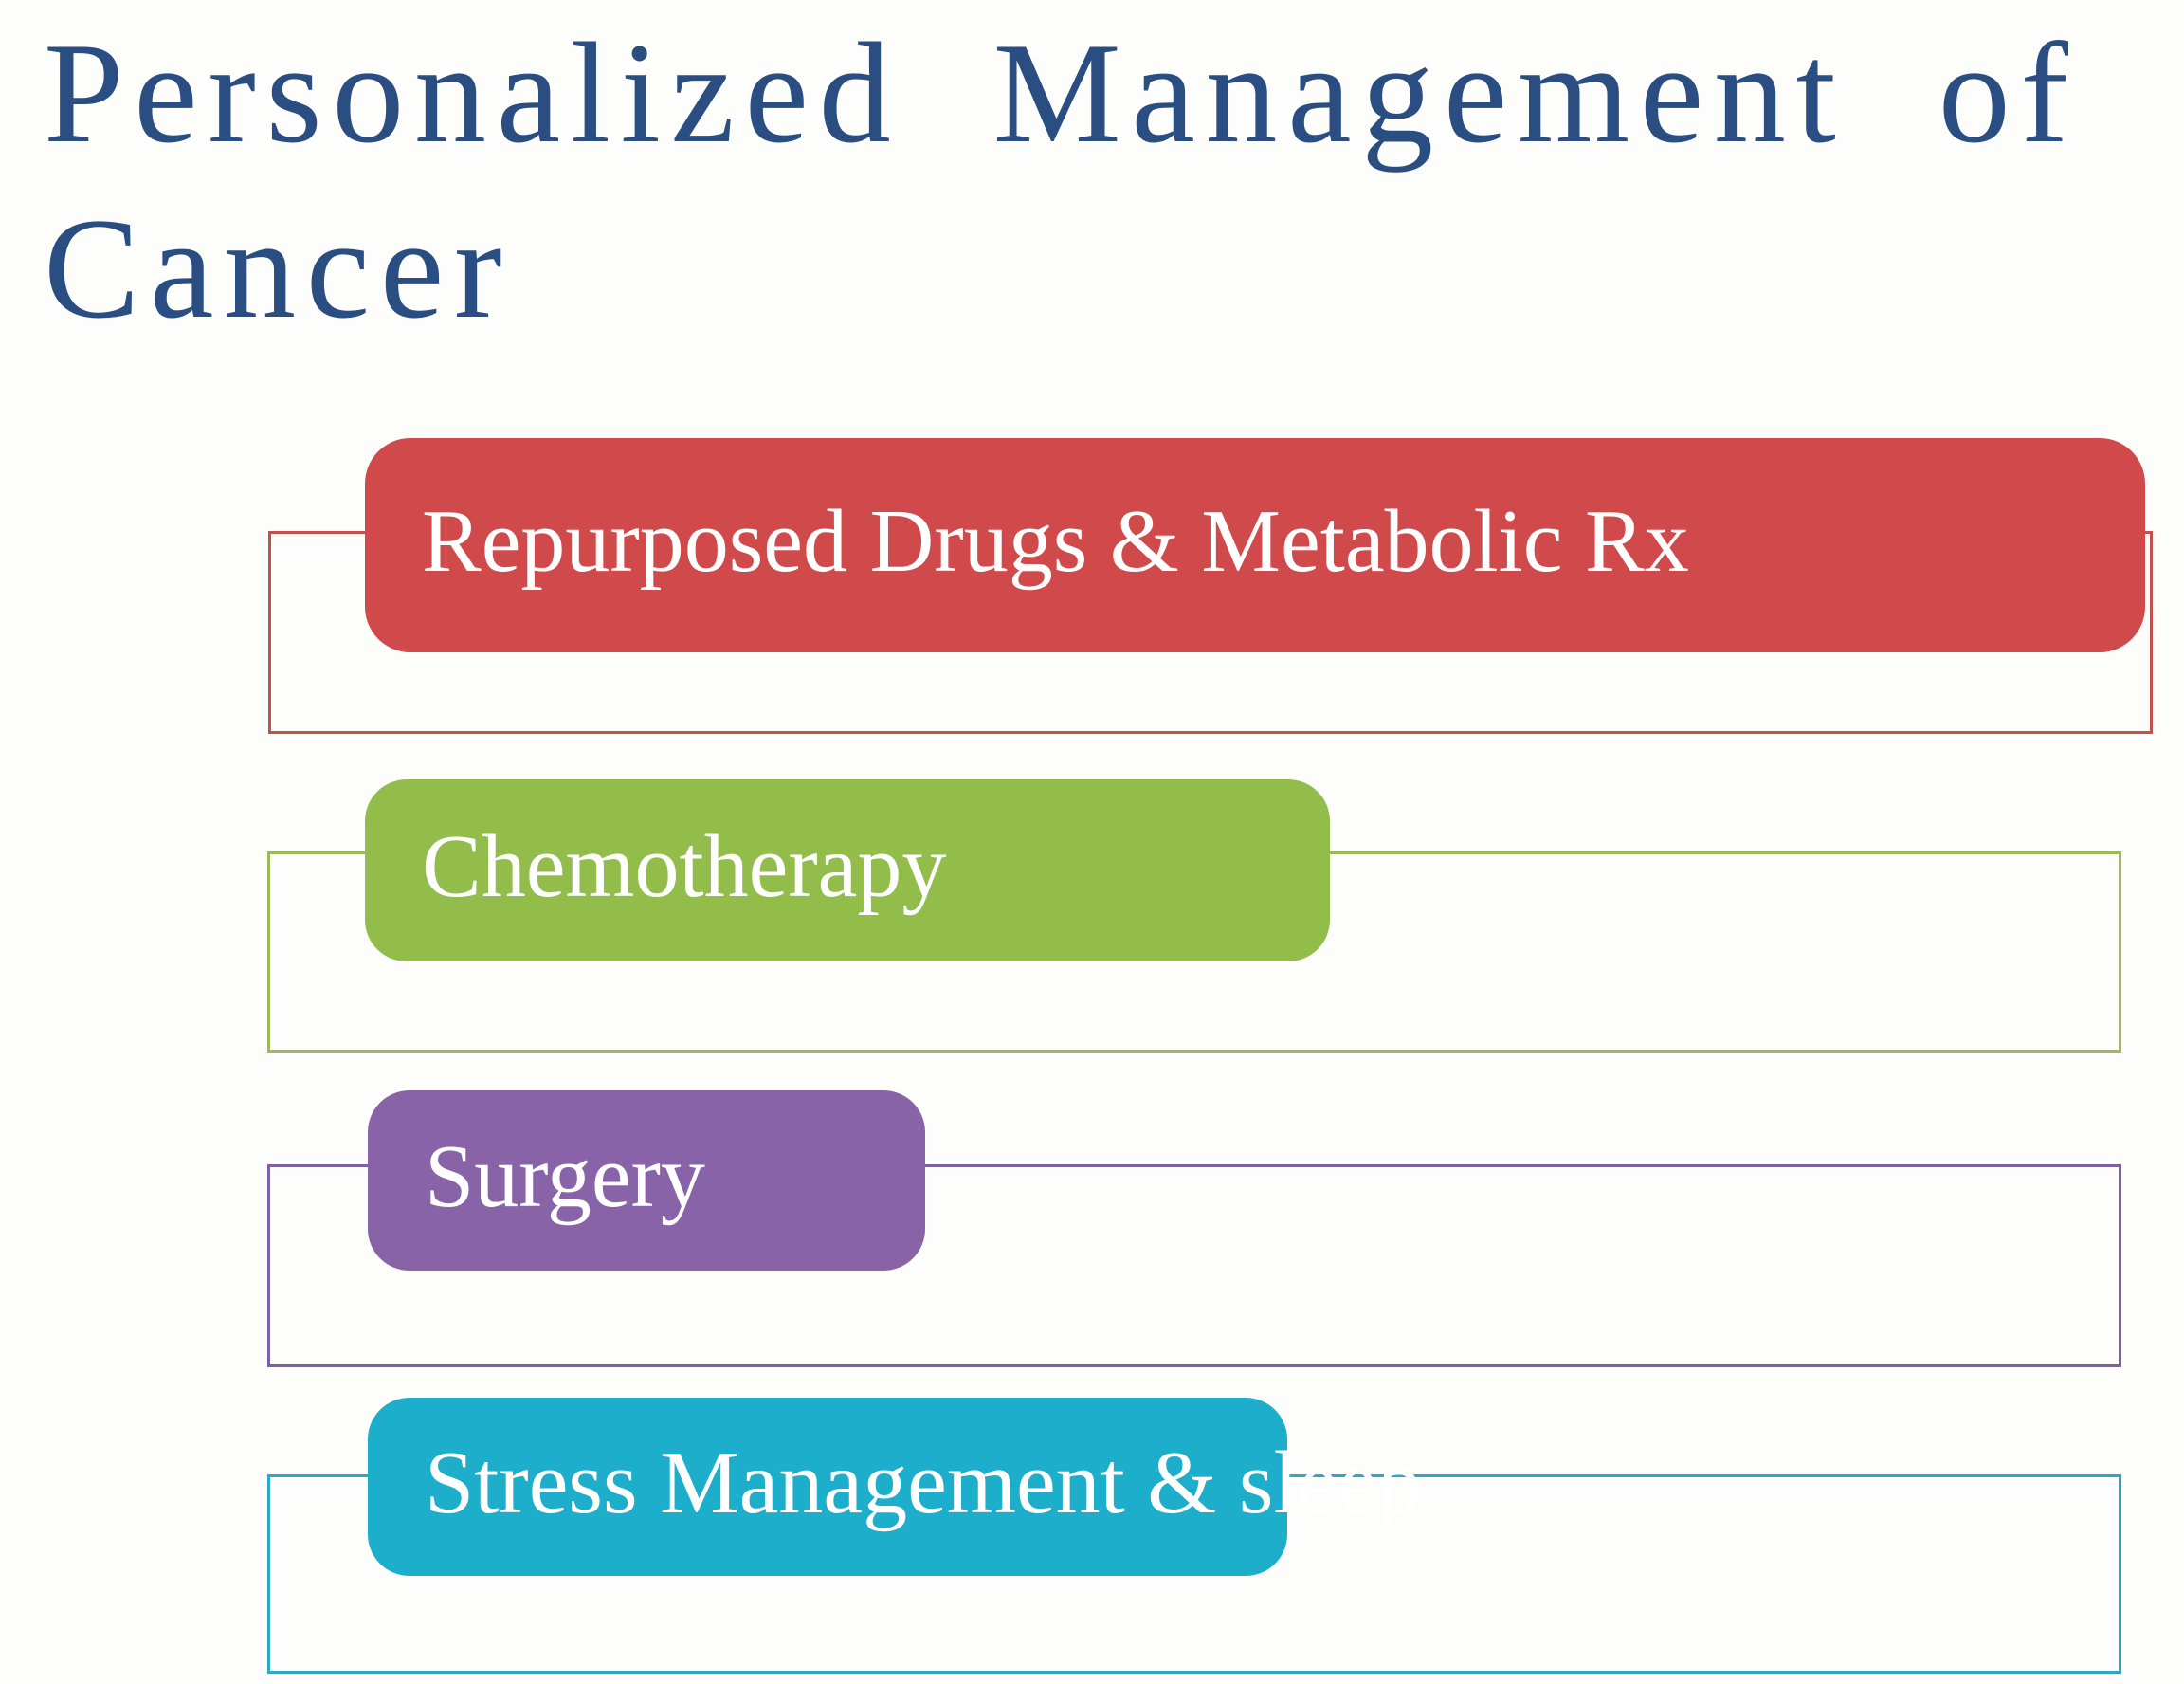  Describe the element at coordinates (1194, 1265) in the screenshot. I see `item-outline-panel` at that location.